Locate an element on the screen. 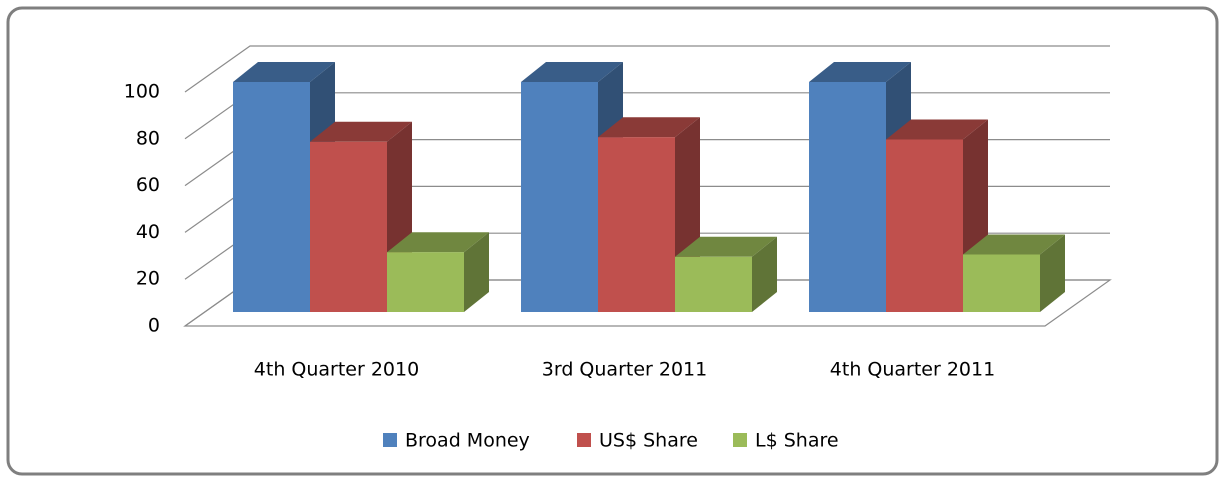 This screenshot has width=1225, height=481. y-tick-label: 20 is located at coordinates (148, 279).